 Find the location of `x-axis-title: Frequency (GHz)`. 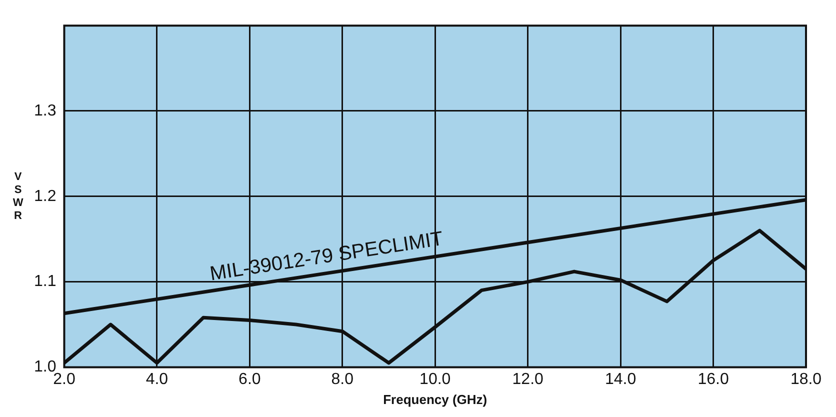

x-axis-title: Frequency (GHz) is located at coordinates (435, 399).